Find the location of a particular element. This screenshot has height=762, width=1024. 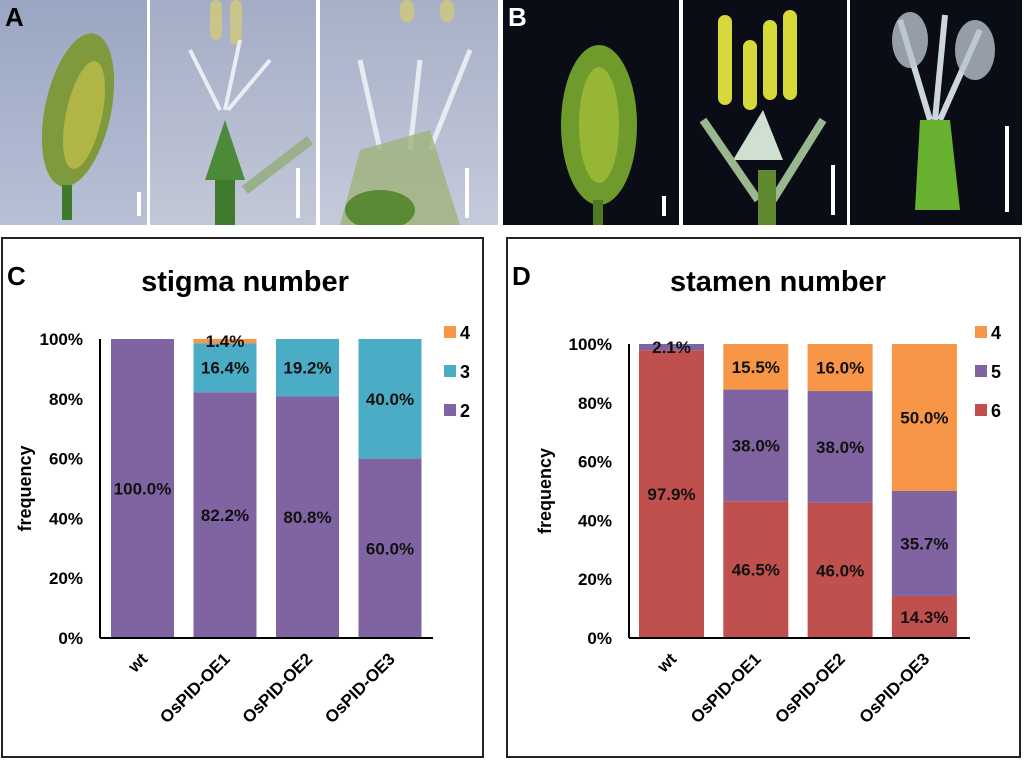

data-label: 97.9% is located at coordinates (671, 494).